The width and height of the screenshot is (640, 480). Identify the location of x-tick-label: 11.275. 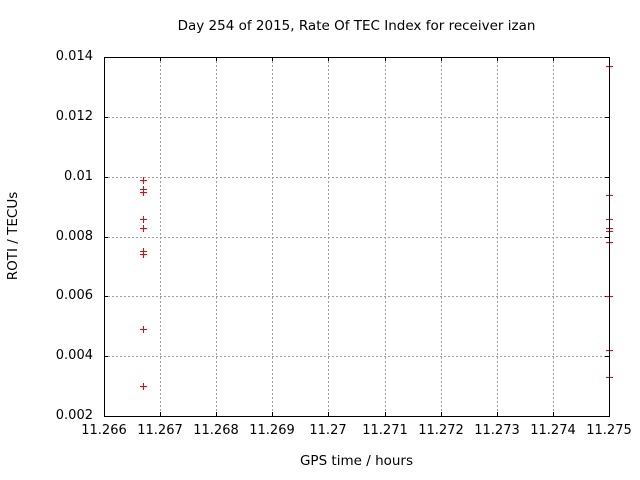
(609, 430).